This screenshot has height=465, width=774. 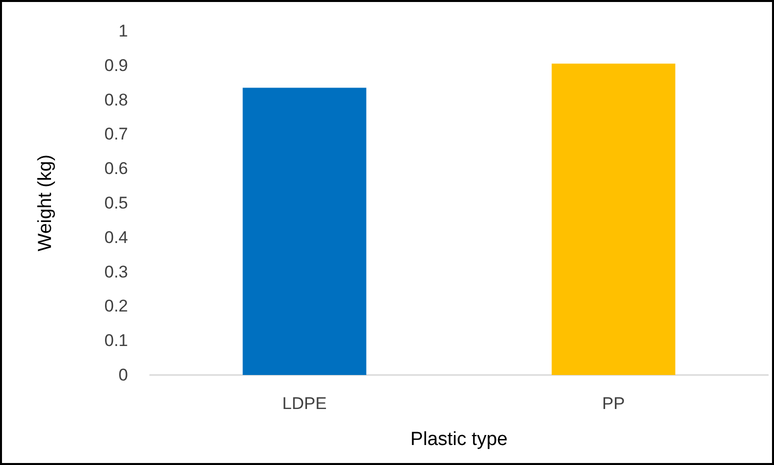 What do you see at coordinates (116, 168) in the screenshot?
I see `y-tick-label: 0.6` at bounding box center [116, 168].